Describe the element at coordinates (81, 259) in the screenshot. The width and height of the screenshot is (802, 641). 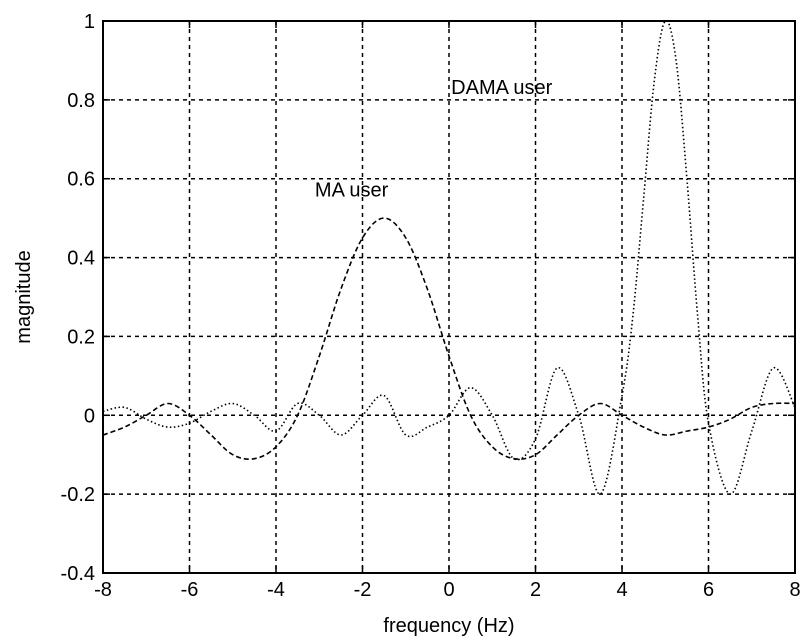
I see `y-tick-label: 0.4` at that location.